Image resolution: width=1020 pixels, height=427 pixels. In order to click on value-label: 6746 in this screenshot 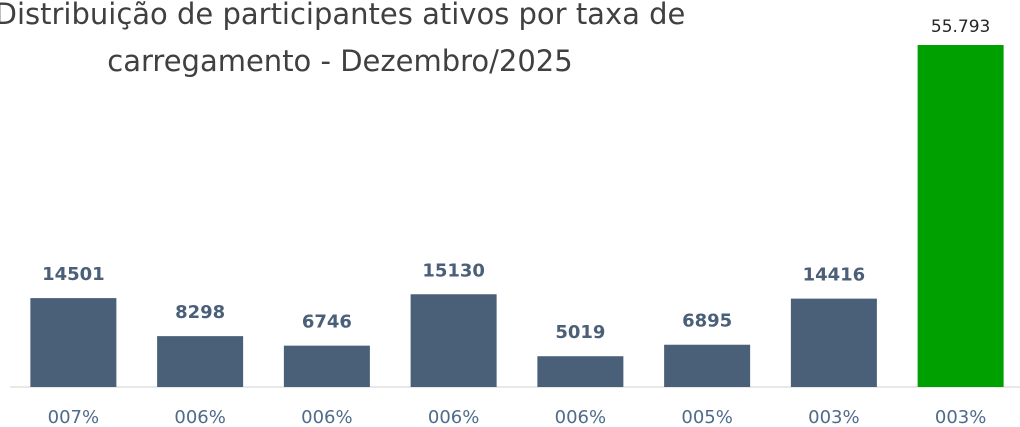, I will do `click(327, 322)`.